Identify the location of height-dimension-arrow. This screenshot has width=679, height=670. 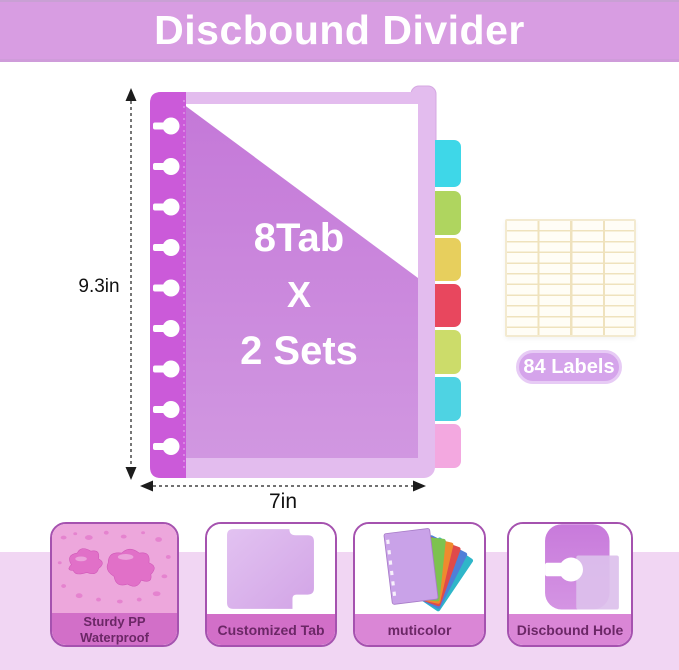
(131, 284).